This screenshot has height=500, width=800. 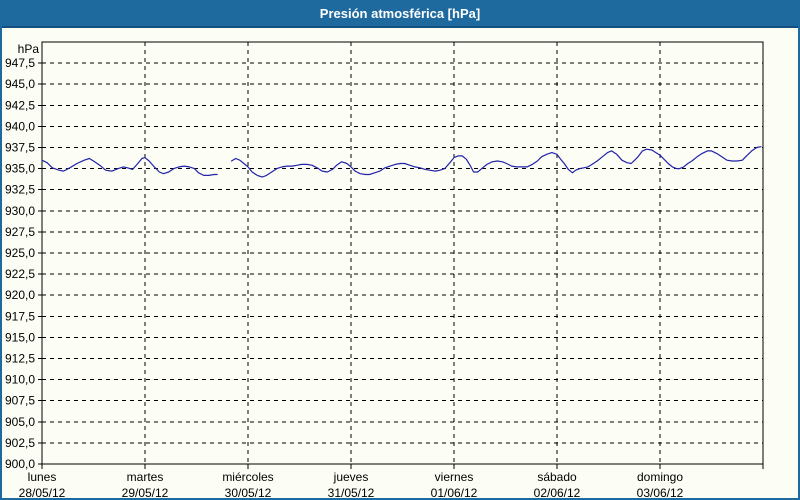 What do you see at coordinates (20, 126) in the screenshot?
I see `y-tick-label: 940,0` at bounding box center [20, 126].